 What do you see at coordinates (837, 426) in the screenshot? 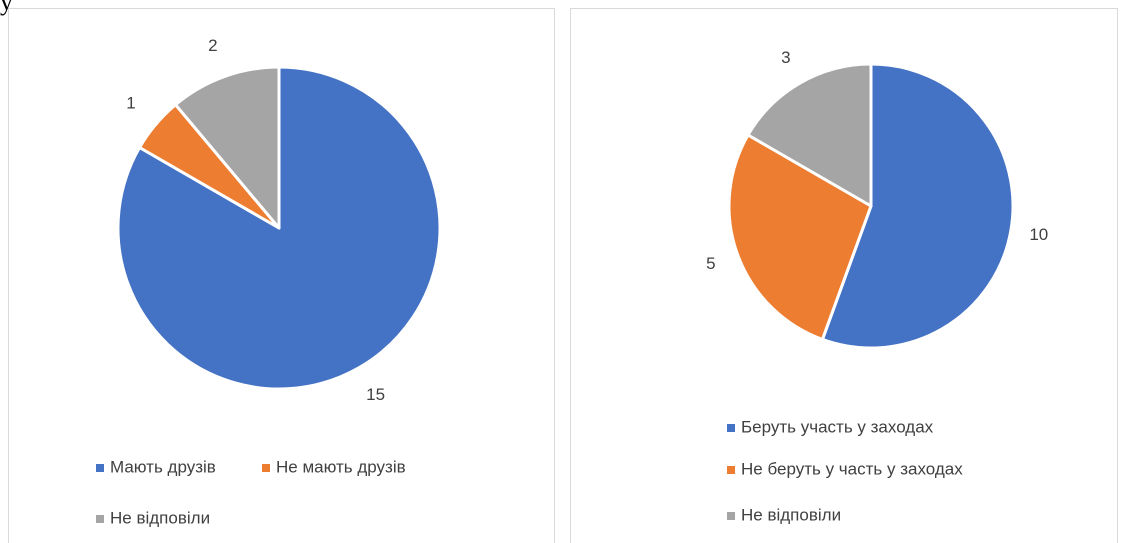
I see `legend-label: Беруть участь у заходах` at bounding box center [837, 426].